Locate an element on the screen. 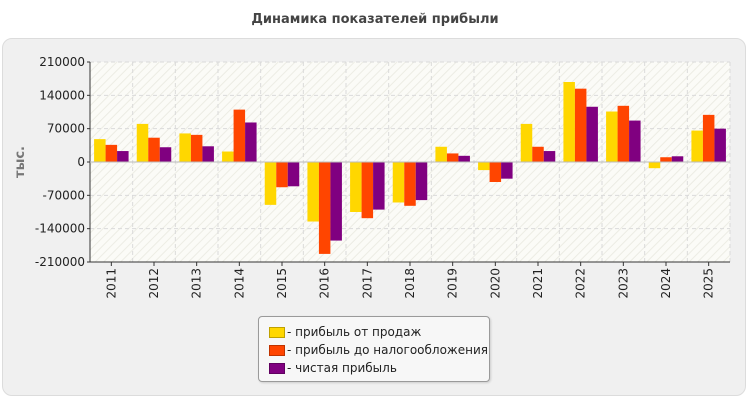 This screenshot has width=750, height=400. bar-2016-s1 is located at coordinates (324, 208).